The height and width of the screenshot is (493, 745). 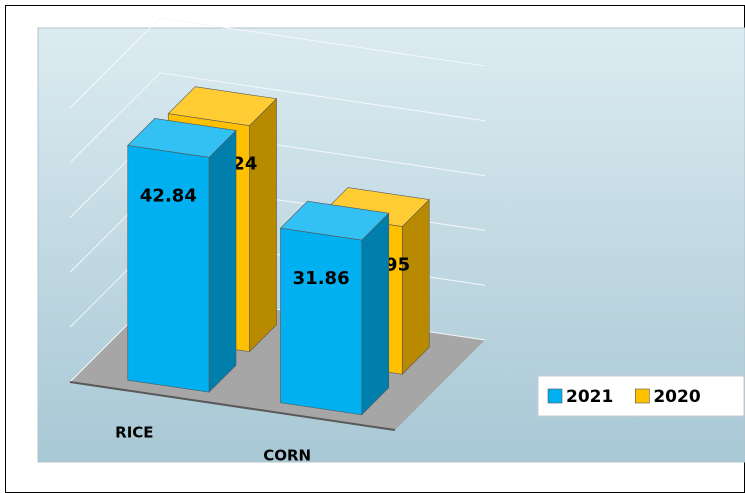 What do you see at coordinates (676, 397) in the screenshot?
I see `legend-label: 2020` at bounding box center [676, 397].